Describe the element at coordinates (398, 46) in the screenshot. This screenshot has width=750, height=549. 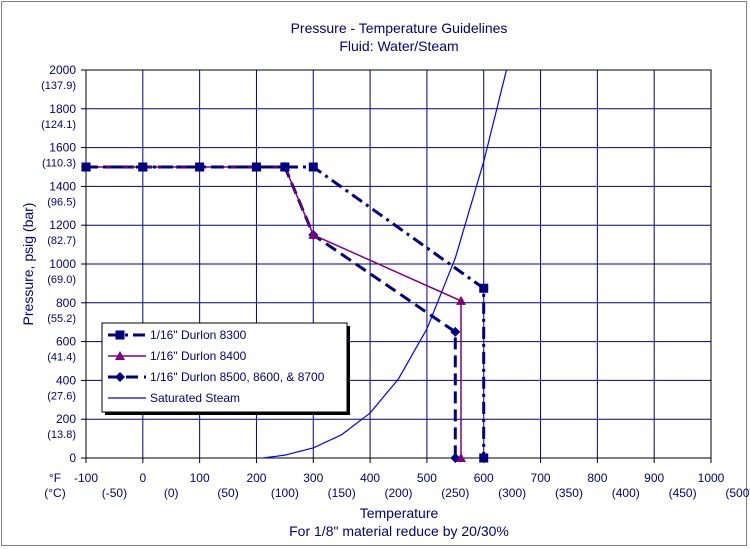
I see `chart-subtitle: Fluid: Water/Steam` at that location.